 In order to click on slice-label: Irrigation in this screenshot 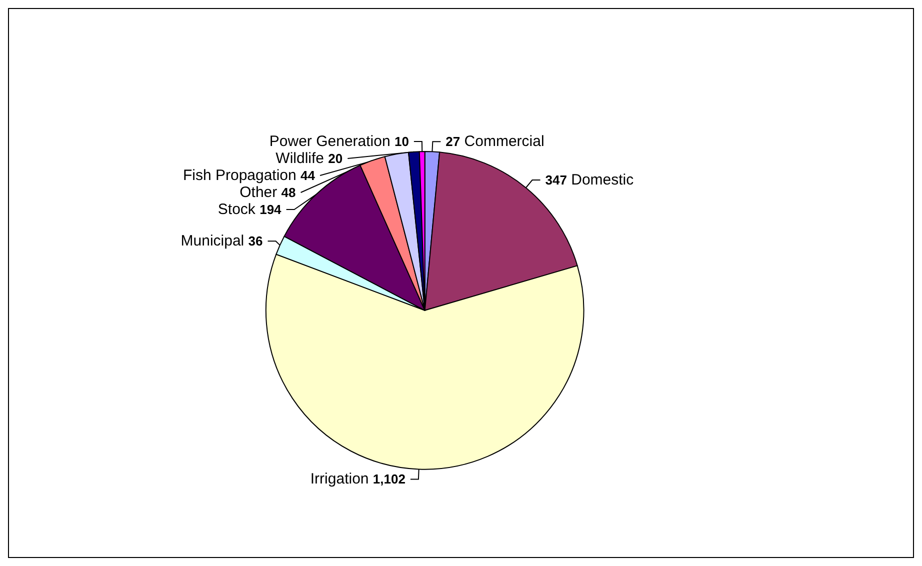, I will do `click(341, 479)`.